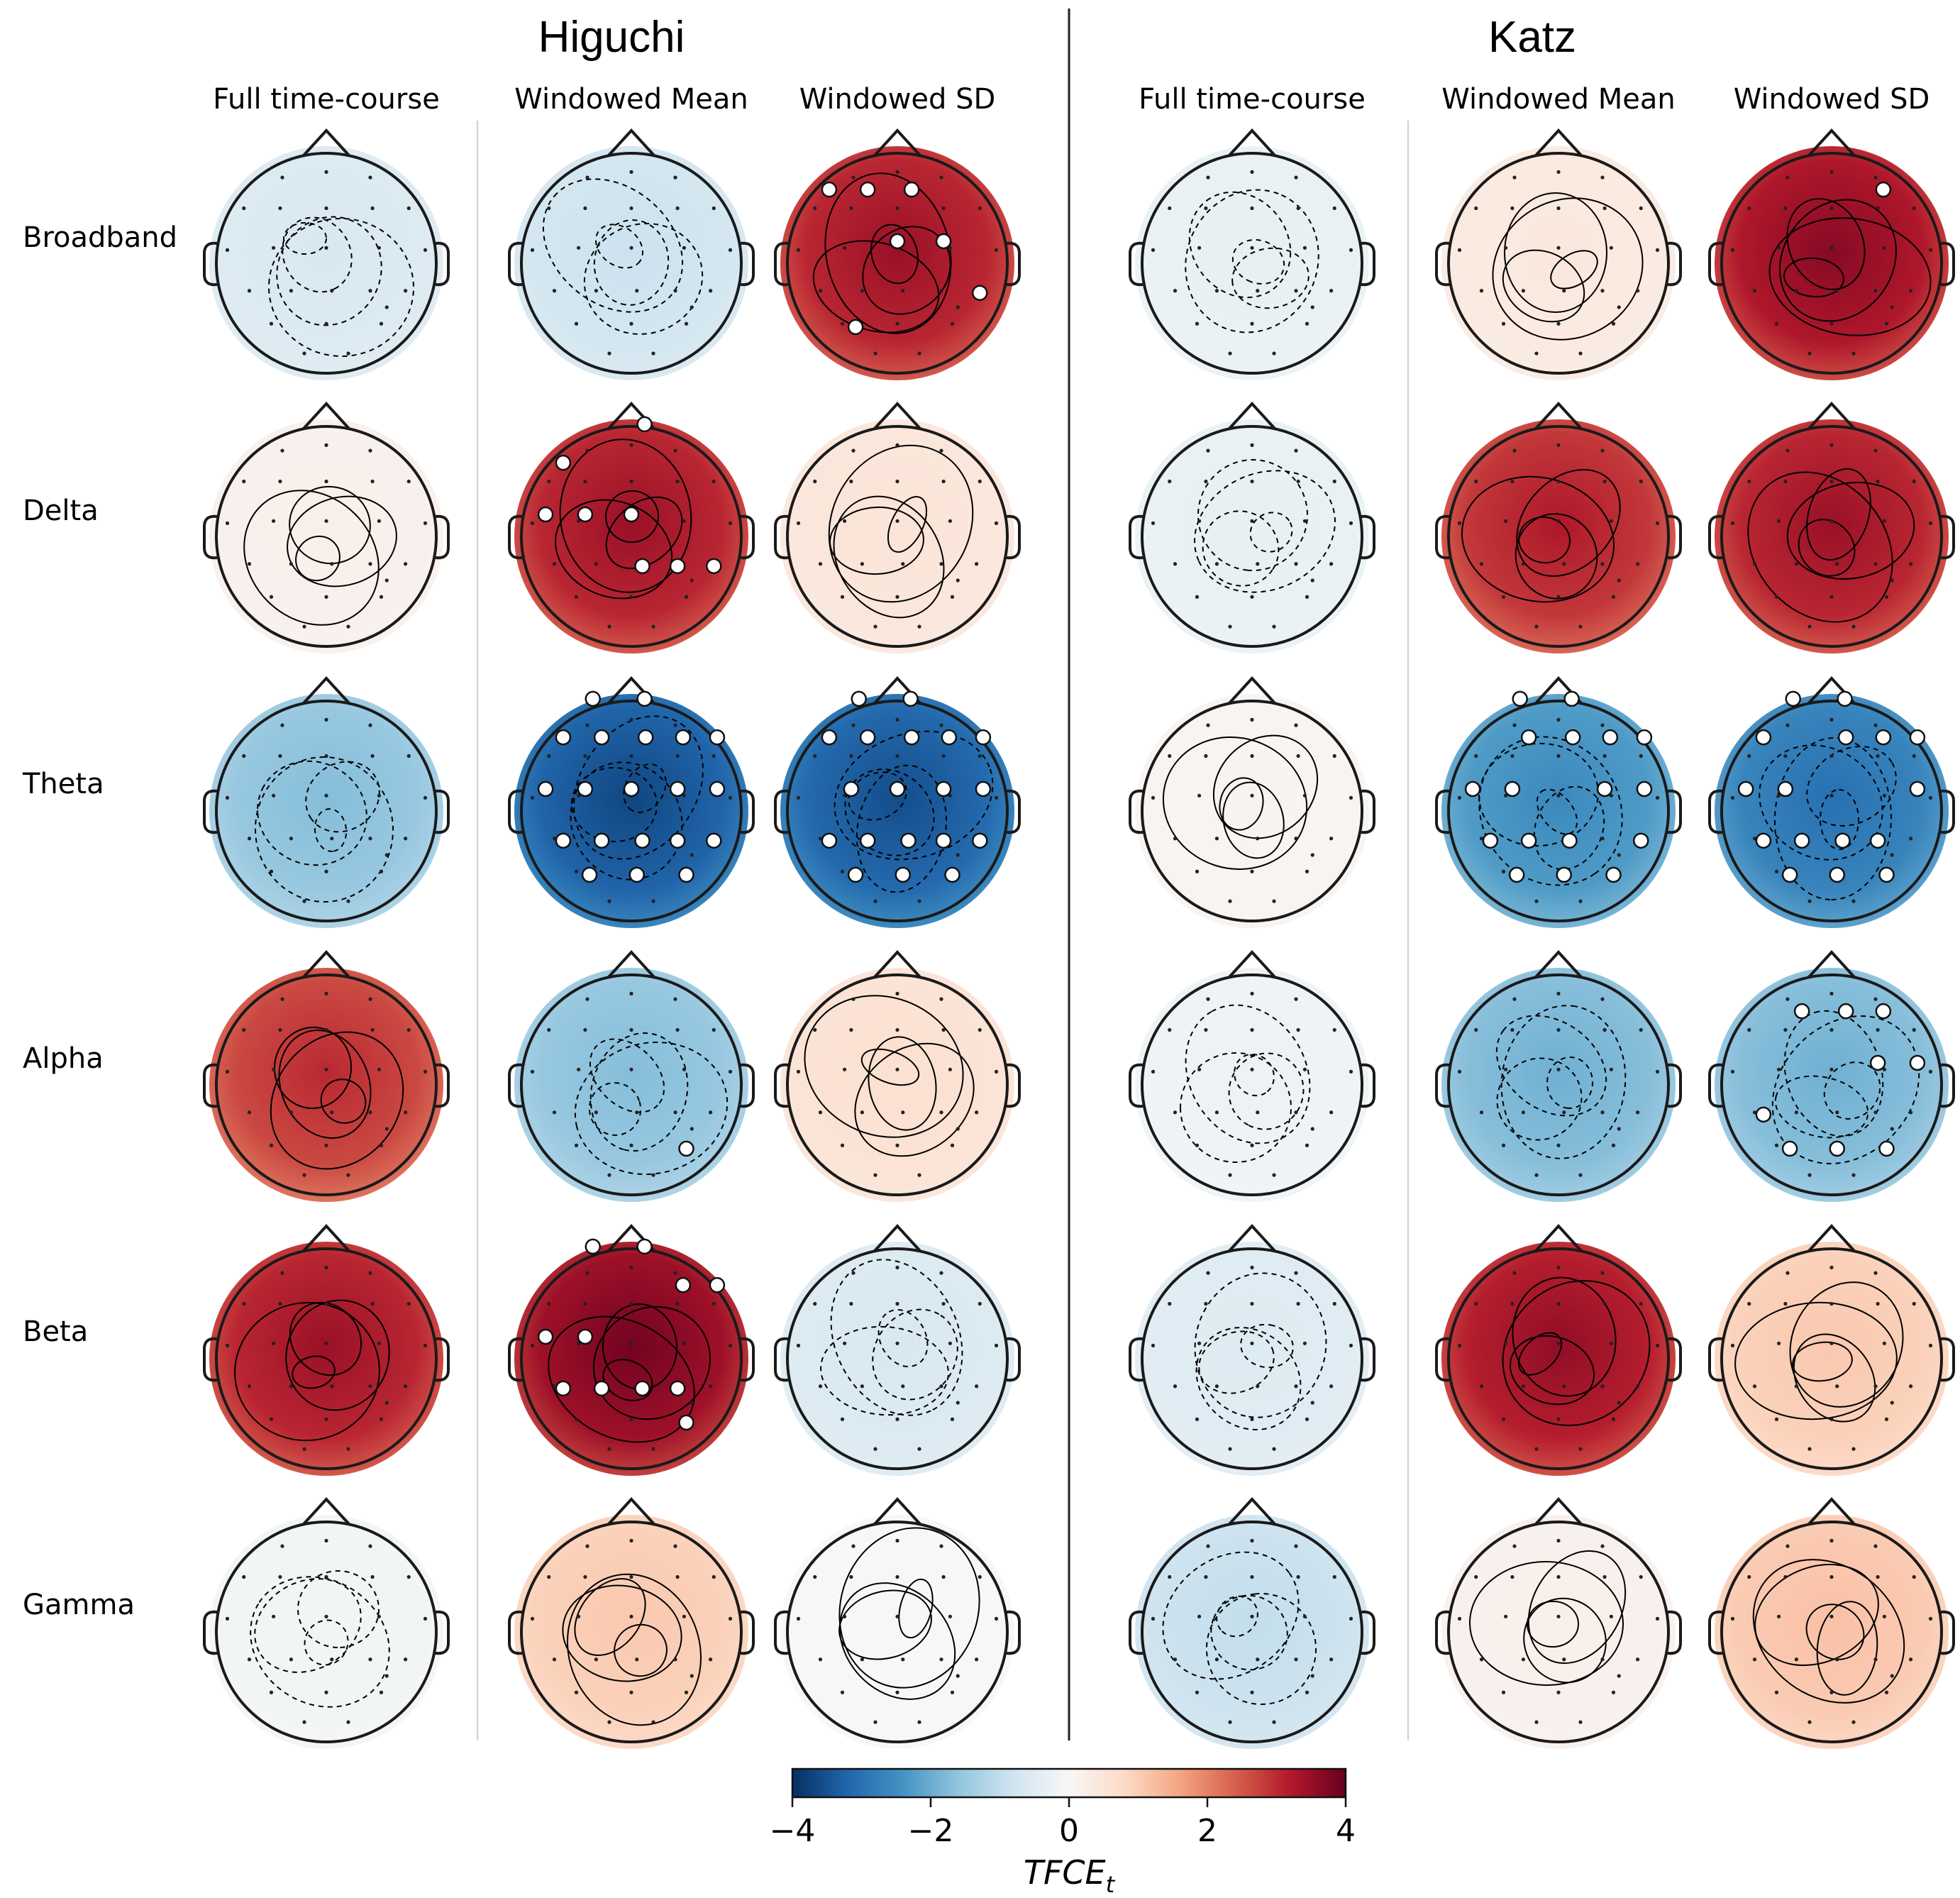  What do you see at coordinates (611, 37) in the screenshot?
I see `group-title-higuchi: Higuchi` at bounding box center [611, 37].